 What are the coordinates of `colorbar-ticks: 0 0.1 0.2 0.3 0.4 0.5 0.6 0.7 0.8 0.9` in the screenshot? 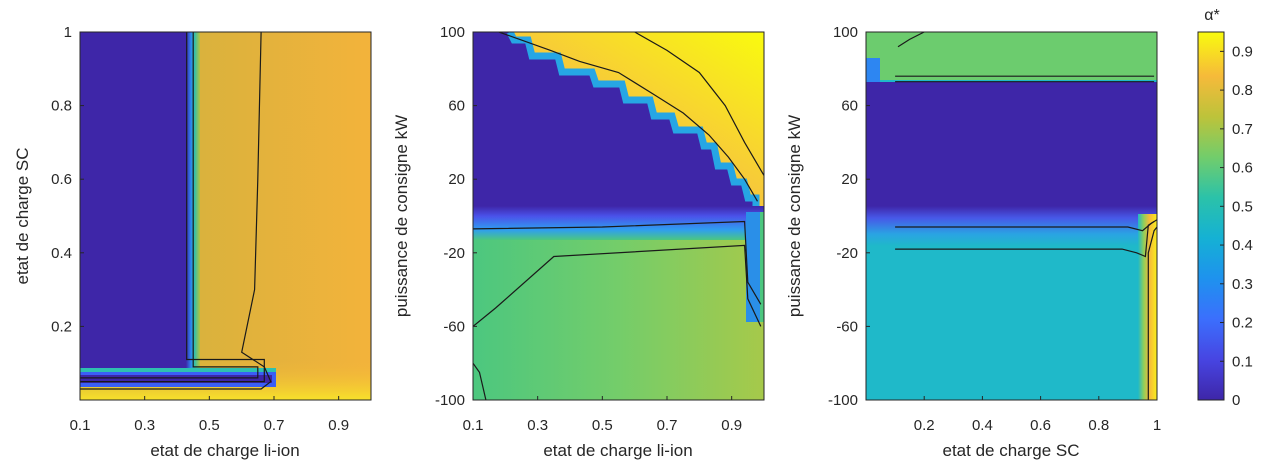 It's located at (1236, 226).